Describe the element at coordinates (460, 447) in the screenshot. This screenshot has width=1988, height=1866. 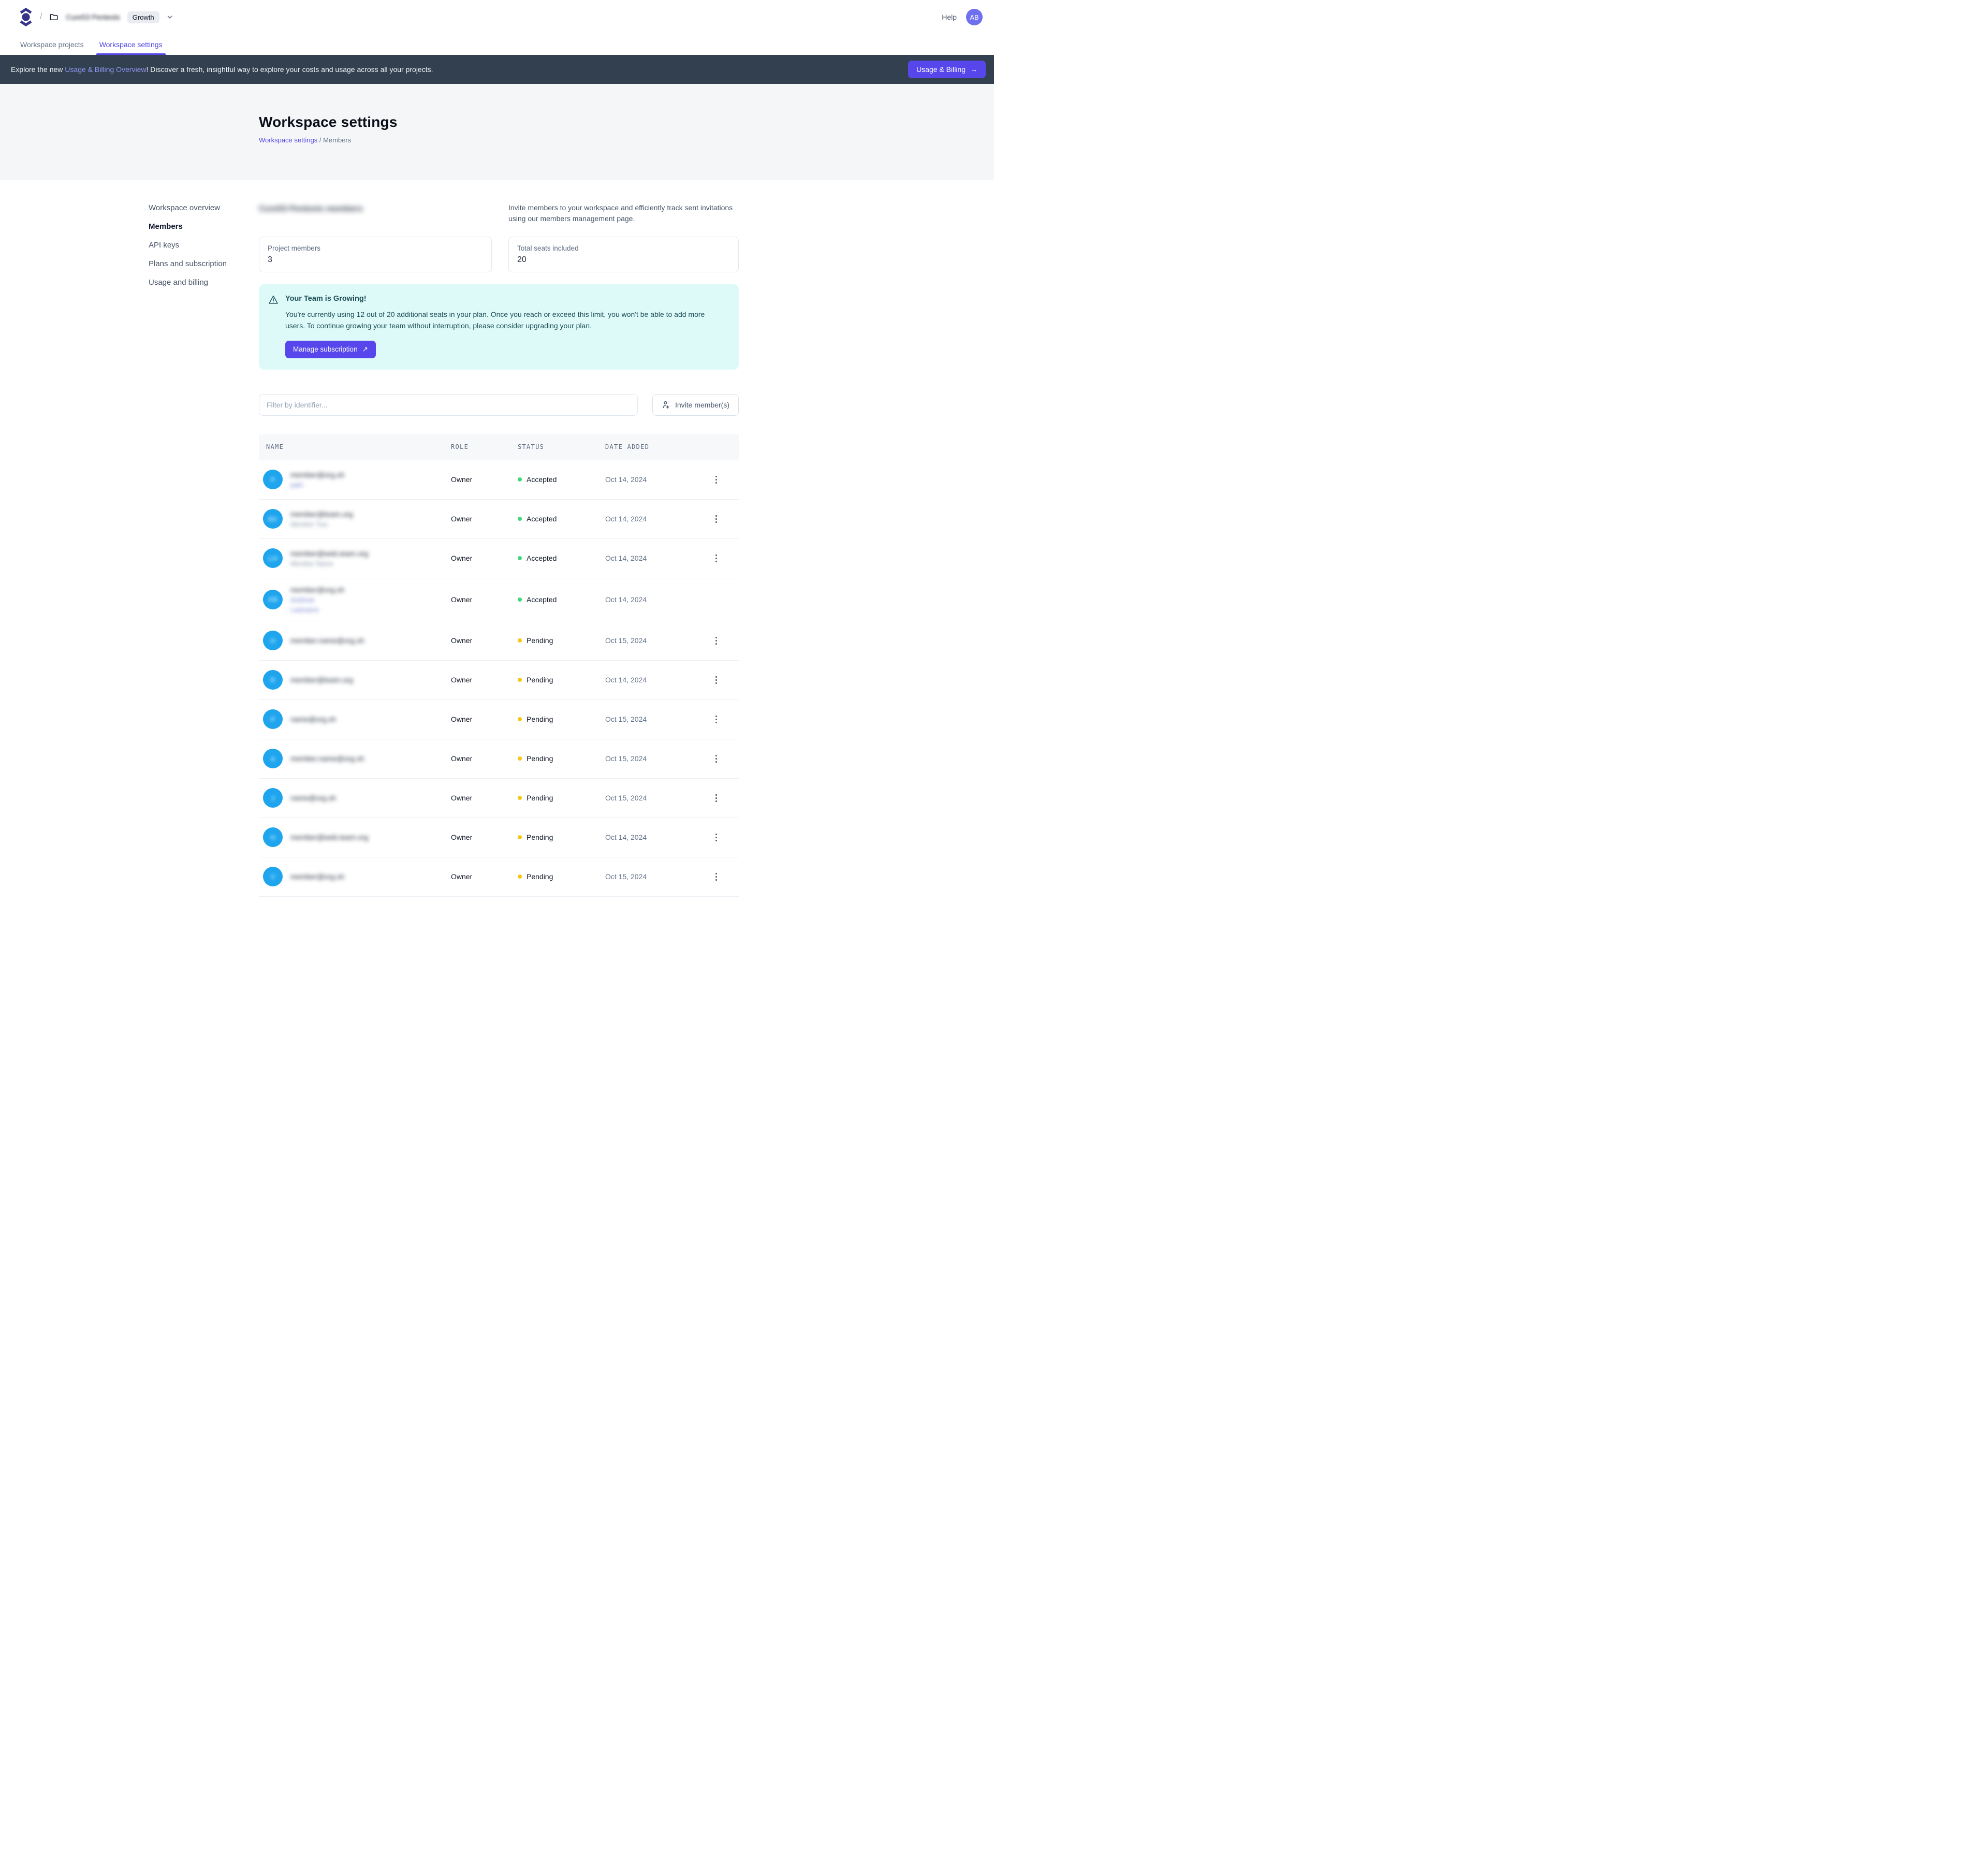
I see `column-header-role: ROLE` at that location.